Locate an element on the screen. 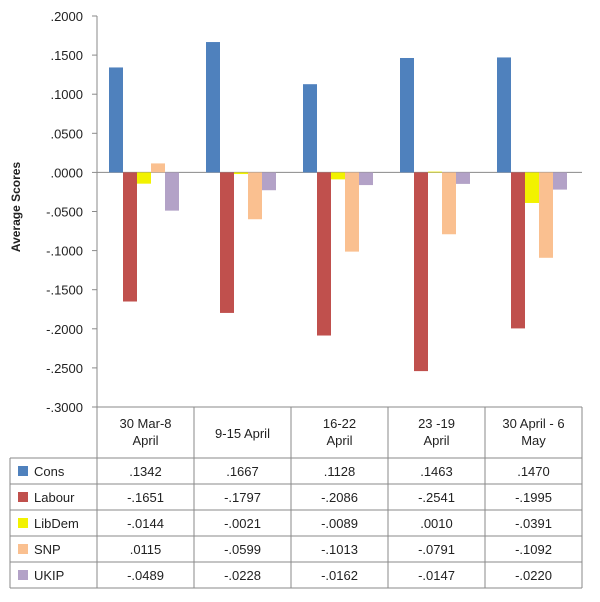  data-value-cell: .1470 is located at coordinates (533, 471).